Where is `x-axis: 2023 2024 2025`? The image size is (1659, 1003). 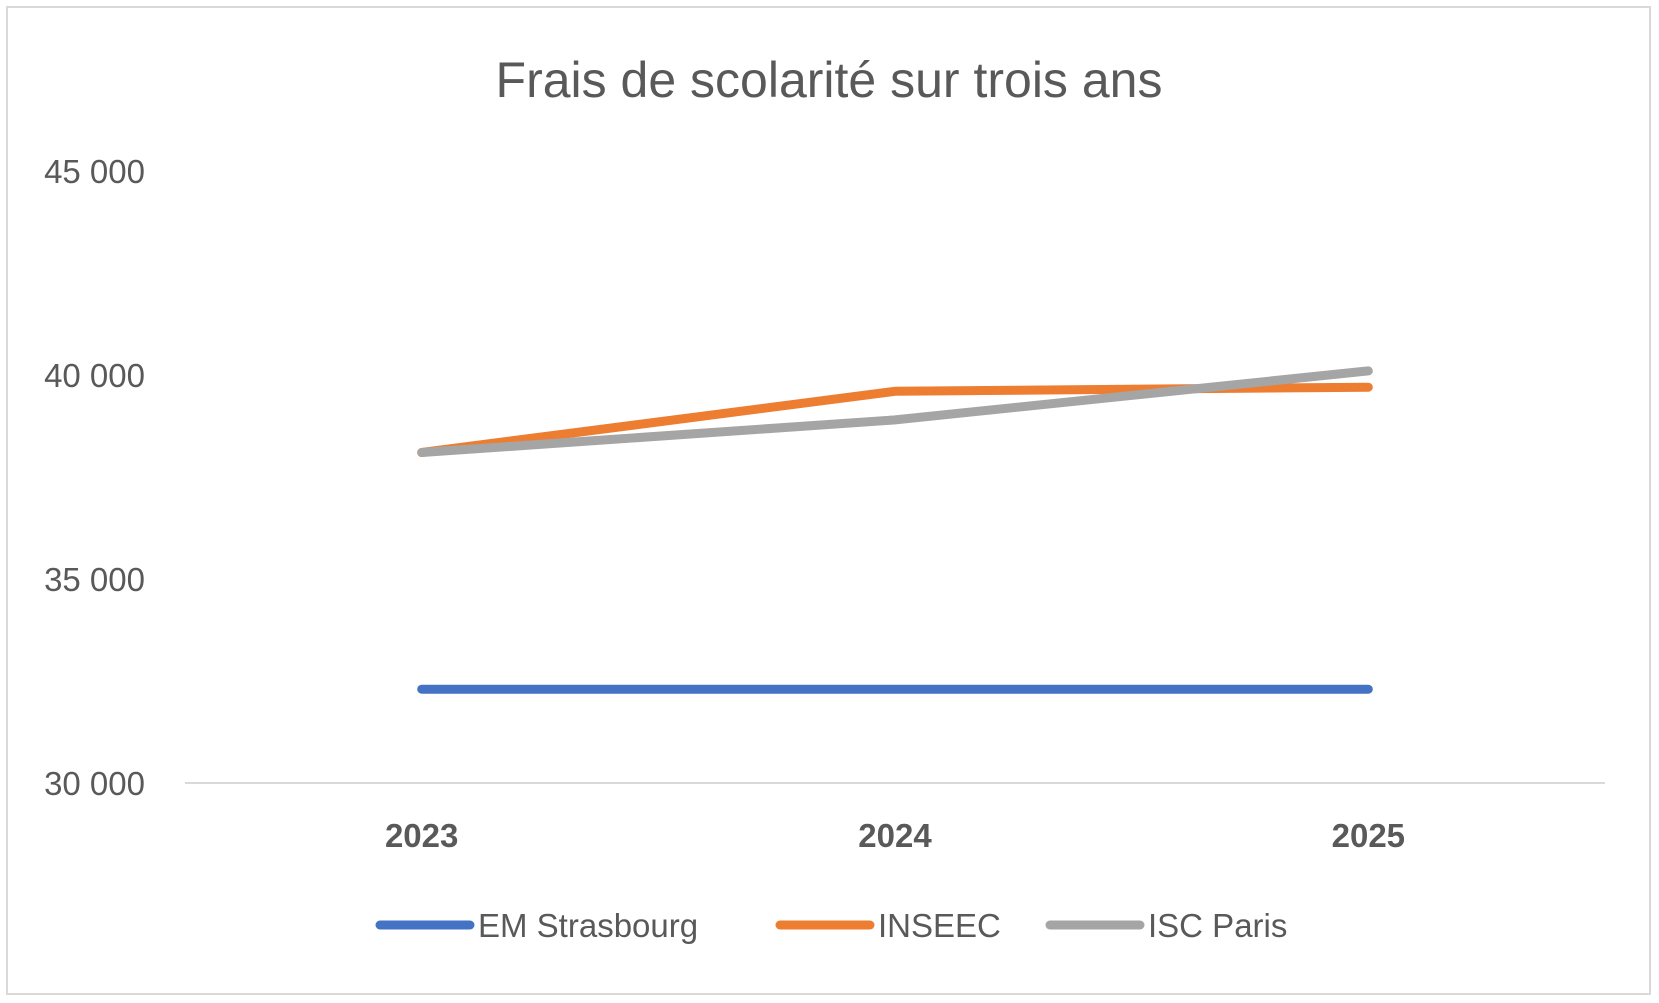 x-axis: 2023 2024 2025 is located at coordinates (895, 835).